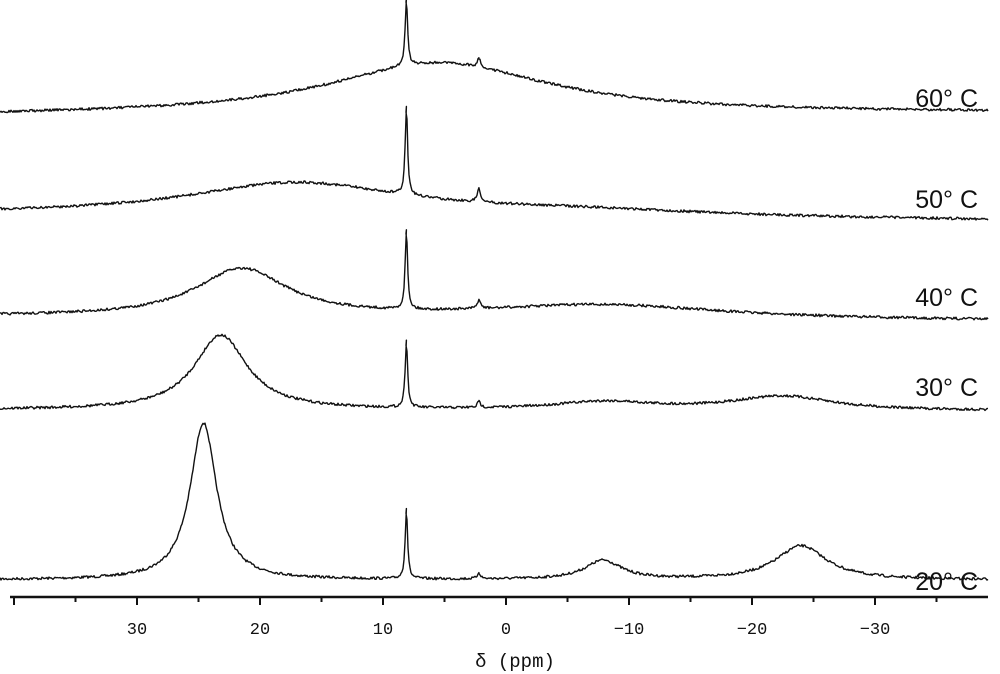  What do you see at coordinates (946, 298) in the screenshot?
I see `series-label-40c: 40° C` at bounding box center [946, 298].